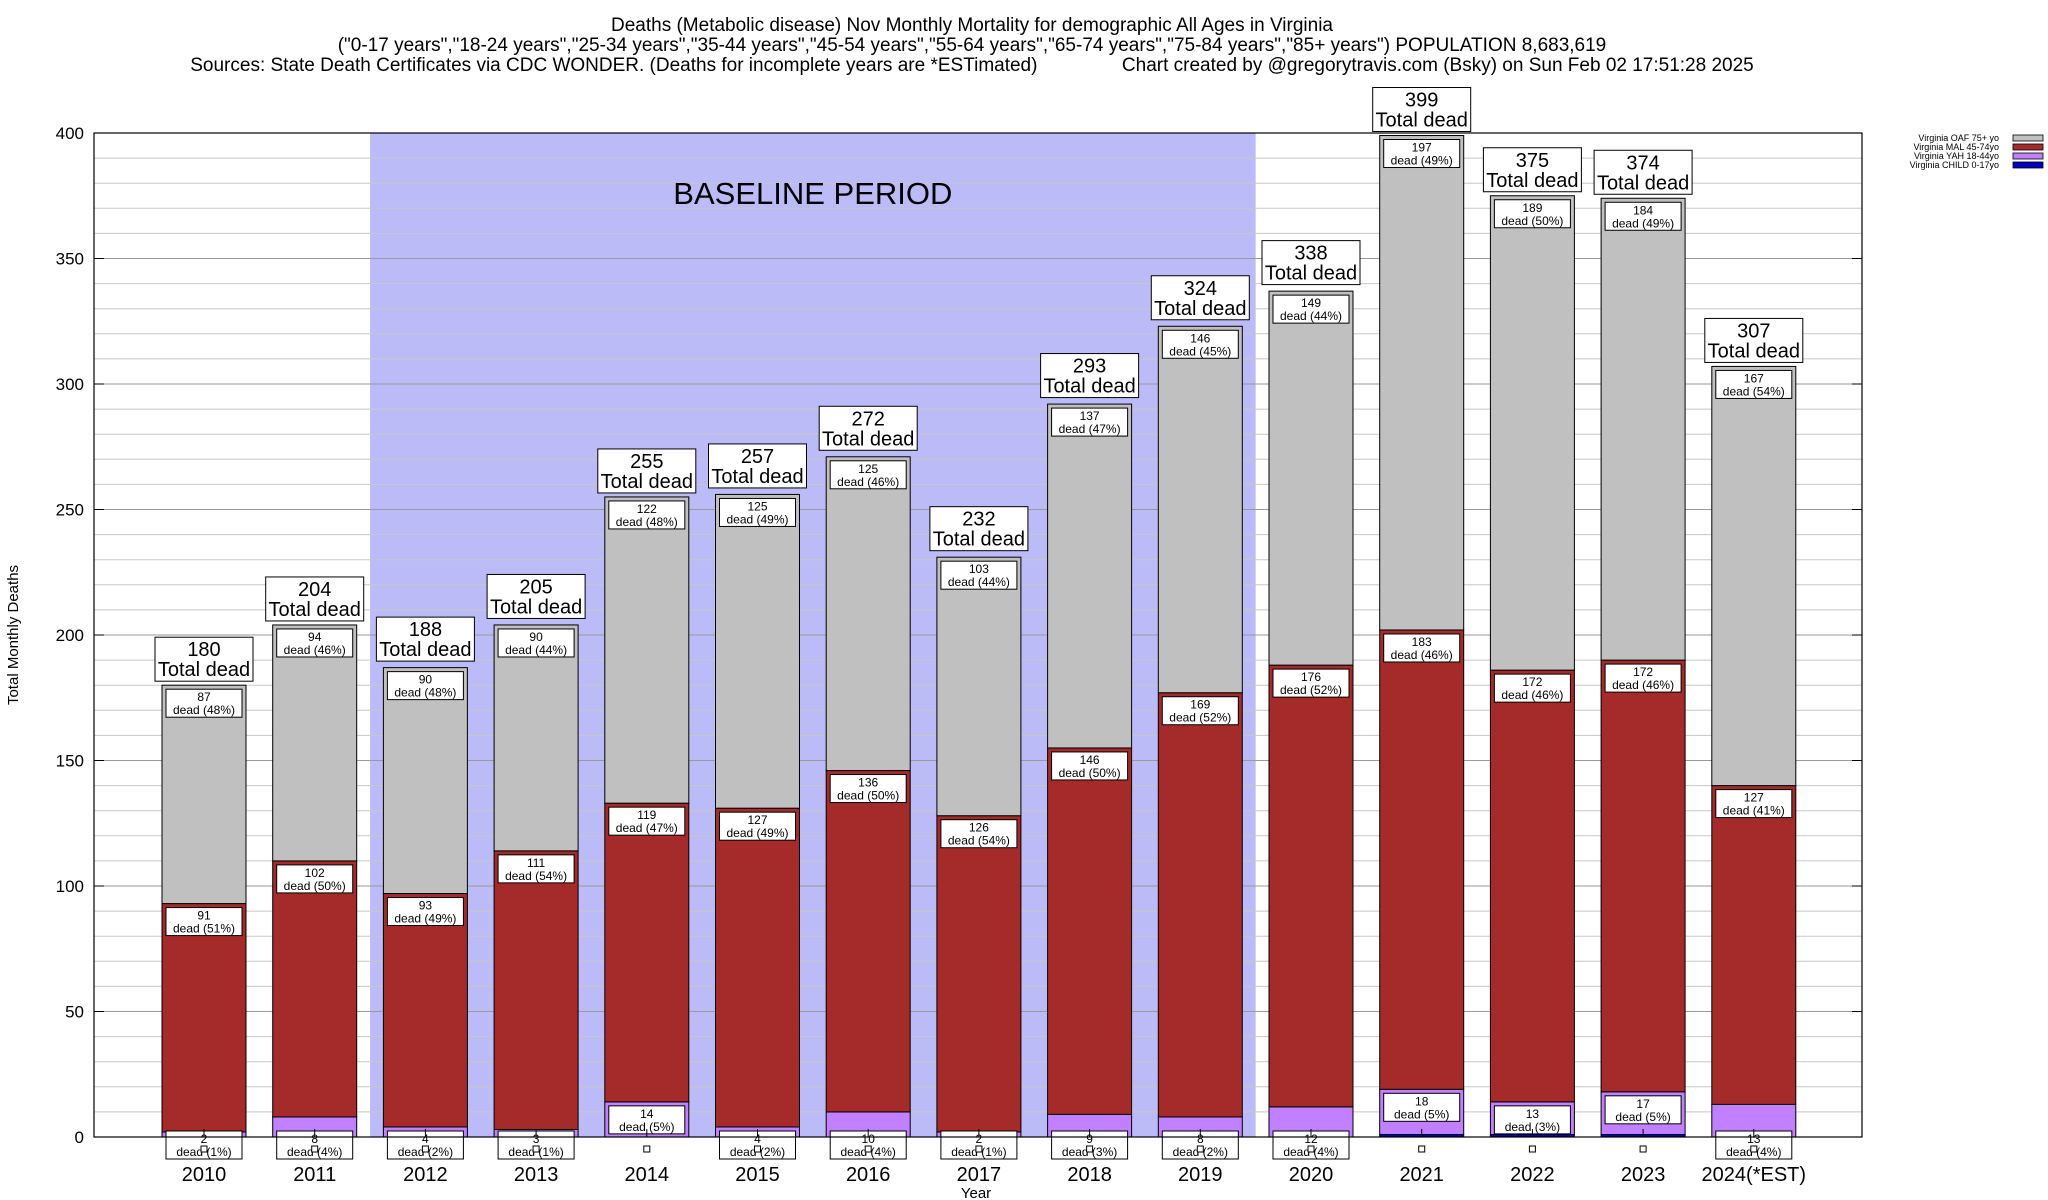  I want to click on segment-value: 87, so click(204, 697).